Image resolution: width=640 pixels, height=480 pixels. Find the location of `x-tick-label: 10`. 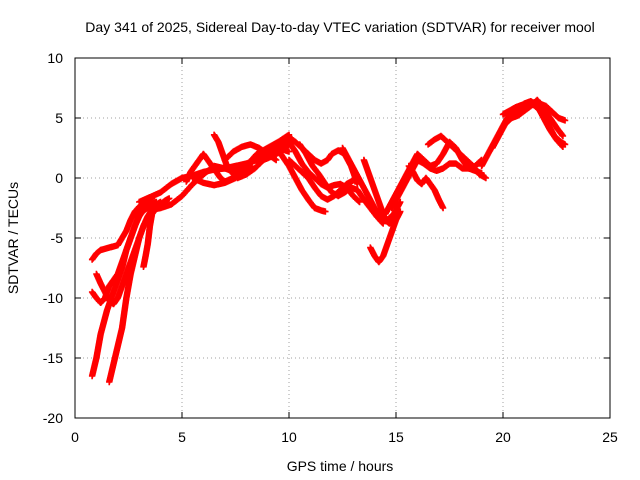

x-tick-label: 10 is located at coordinates (289, 437).